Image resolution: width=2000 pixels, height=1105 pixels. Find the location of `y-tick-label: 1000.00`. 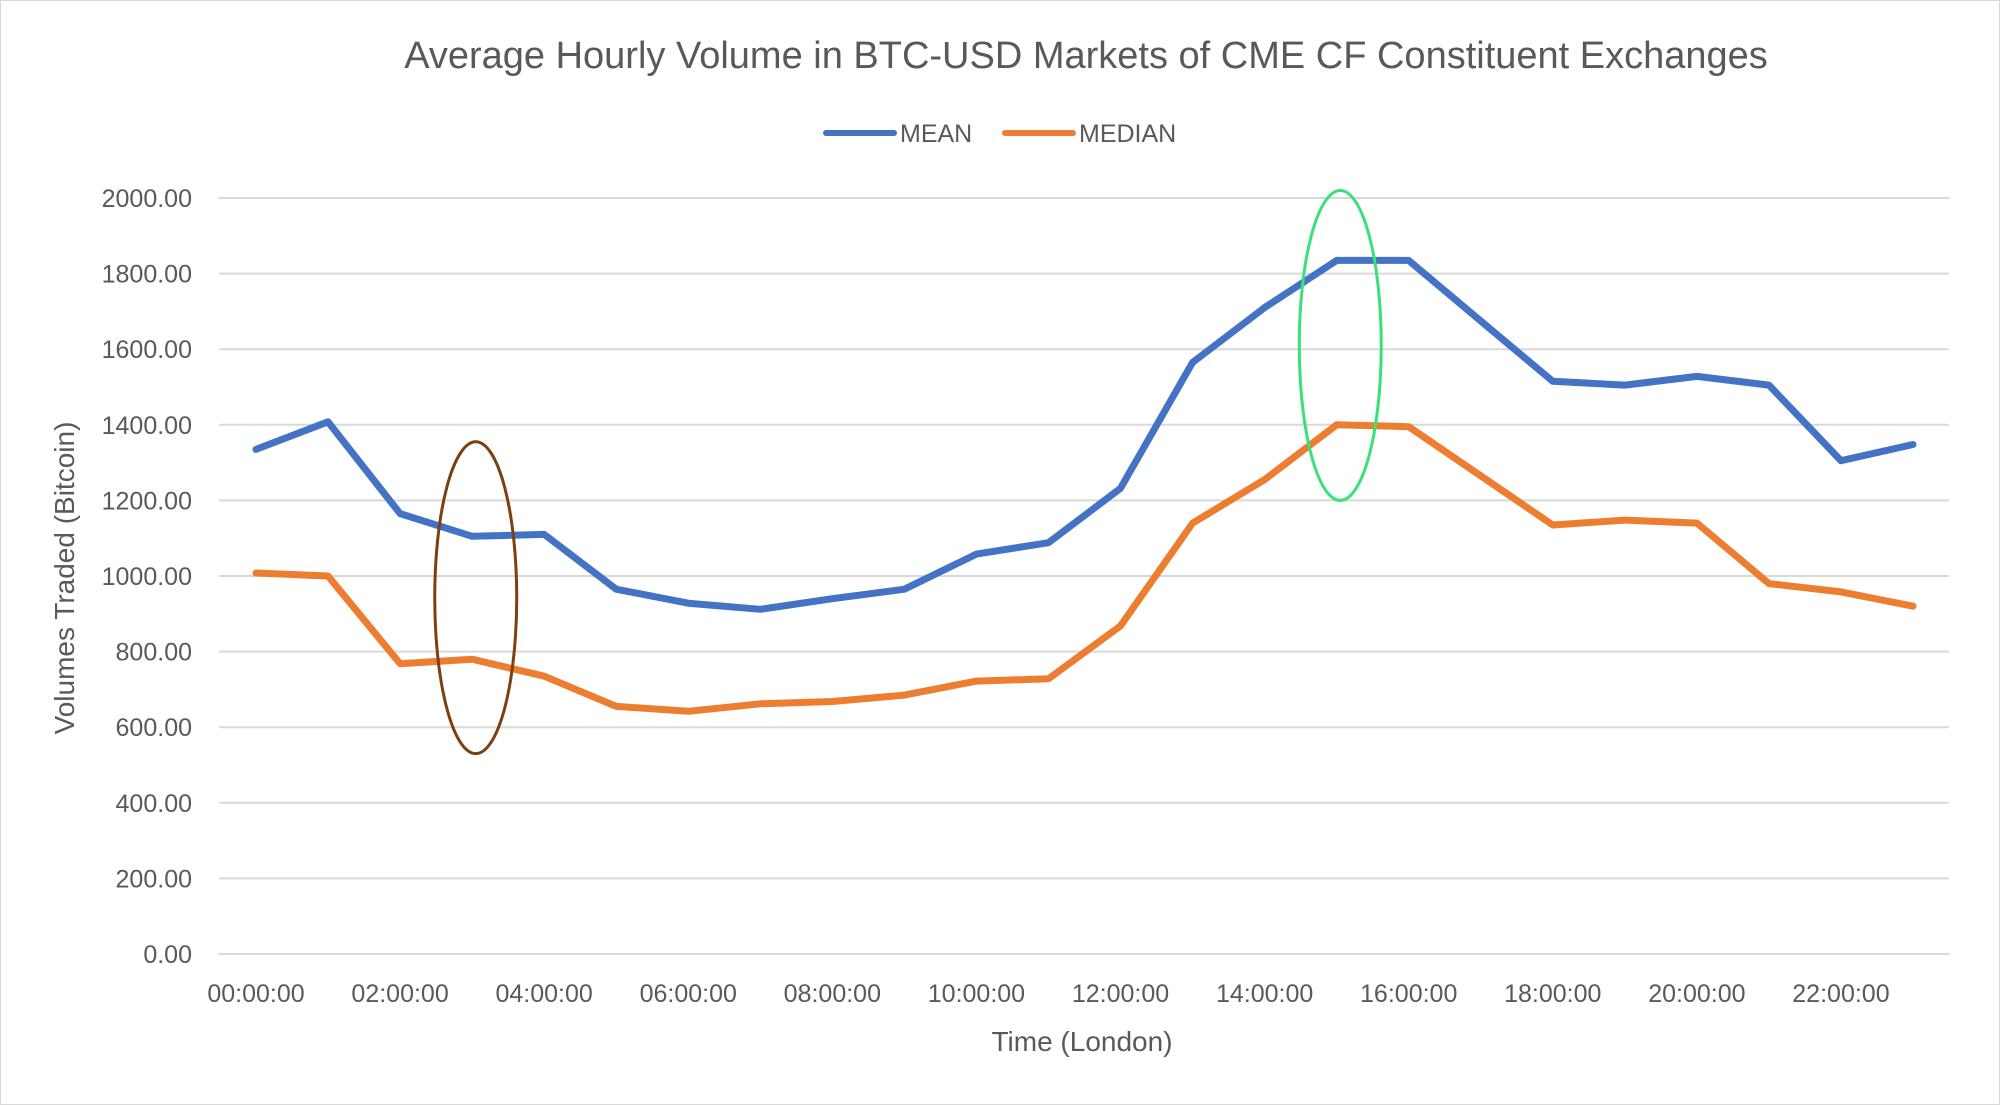

y-tick-label: 1000.00 is located at coordinates (147, 577).